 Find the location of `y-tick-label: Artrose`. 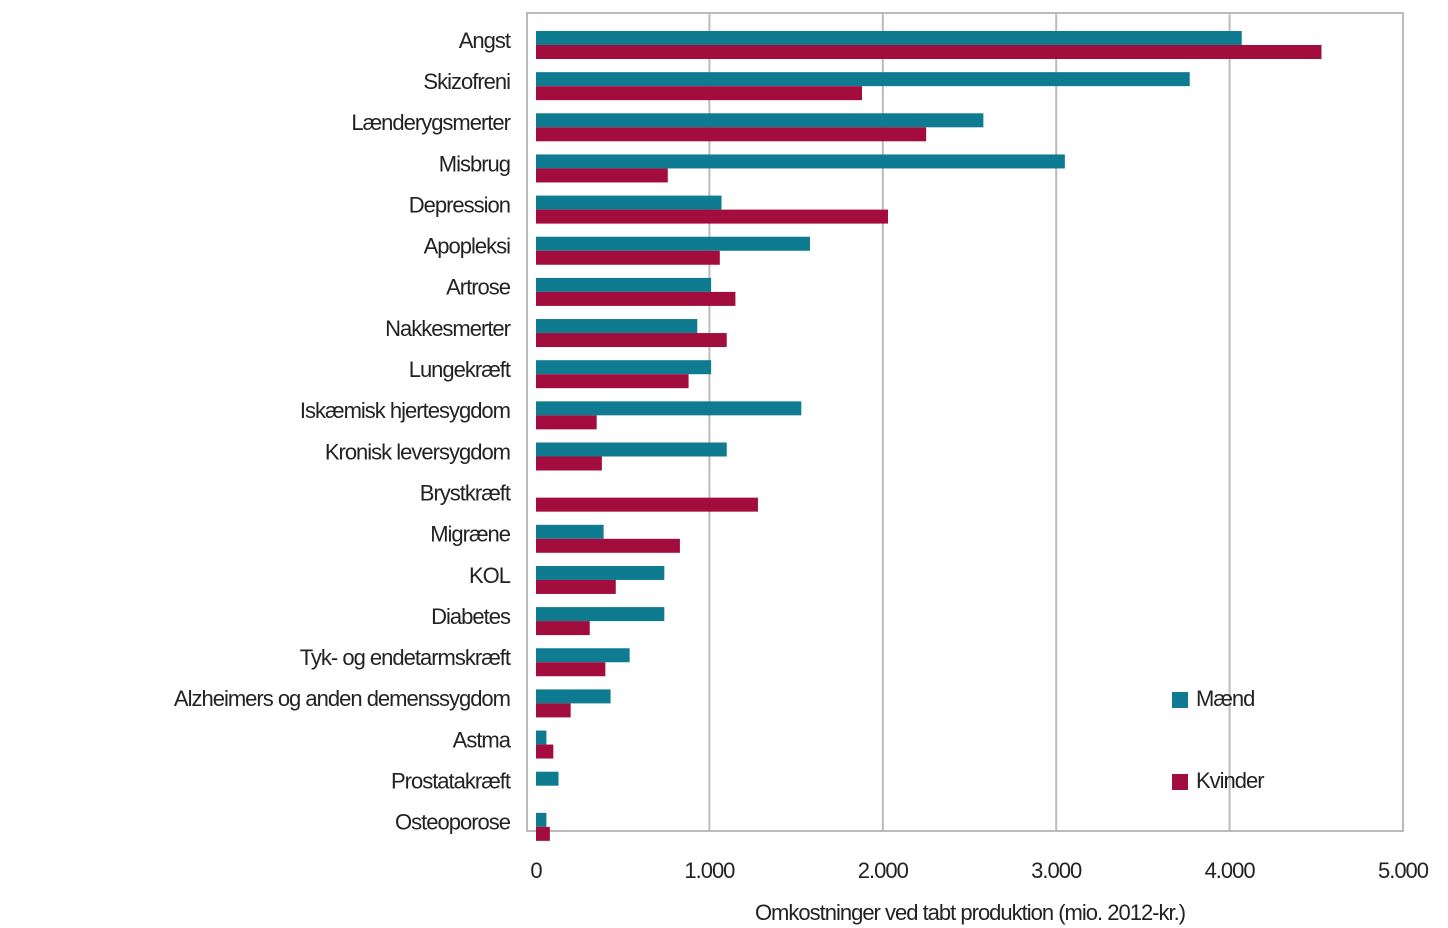

y-tick-label: Artrose is located at coordinates (478, 287).